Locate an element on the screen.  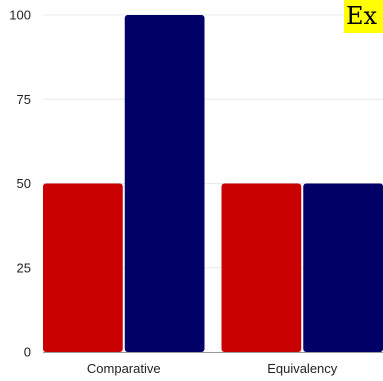
y-tick-label: 25 is located at coordinates (24, 267).